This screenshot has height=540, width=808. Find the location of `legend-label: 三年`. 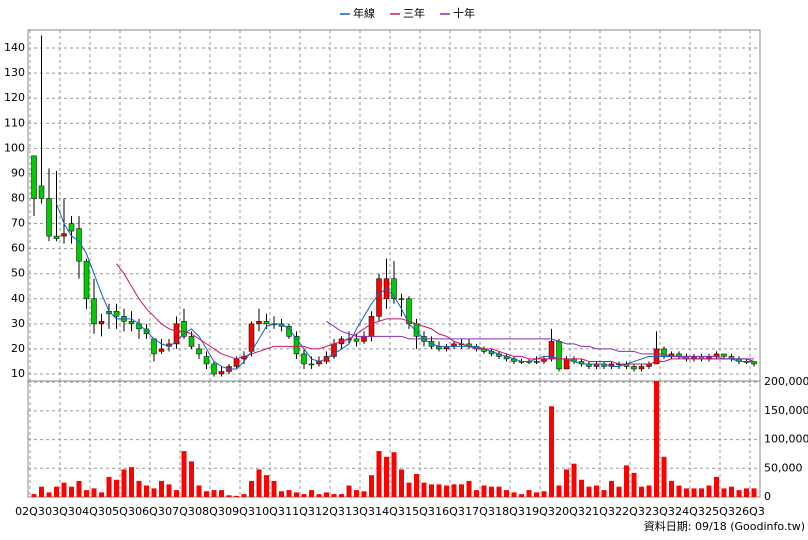

legend-label: 三年 is located at coordinates (414, 13).